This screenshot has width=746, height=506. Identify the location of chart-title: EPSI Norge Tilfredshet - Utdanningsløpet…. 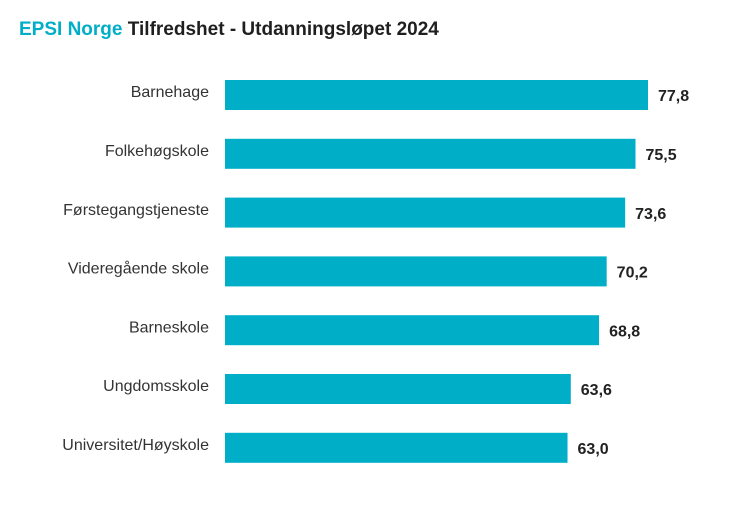
(229, 30).